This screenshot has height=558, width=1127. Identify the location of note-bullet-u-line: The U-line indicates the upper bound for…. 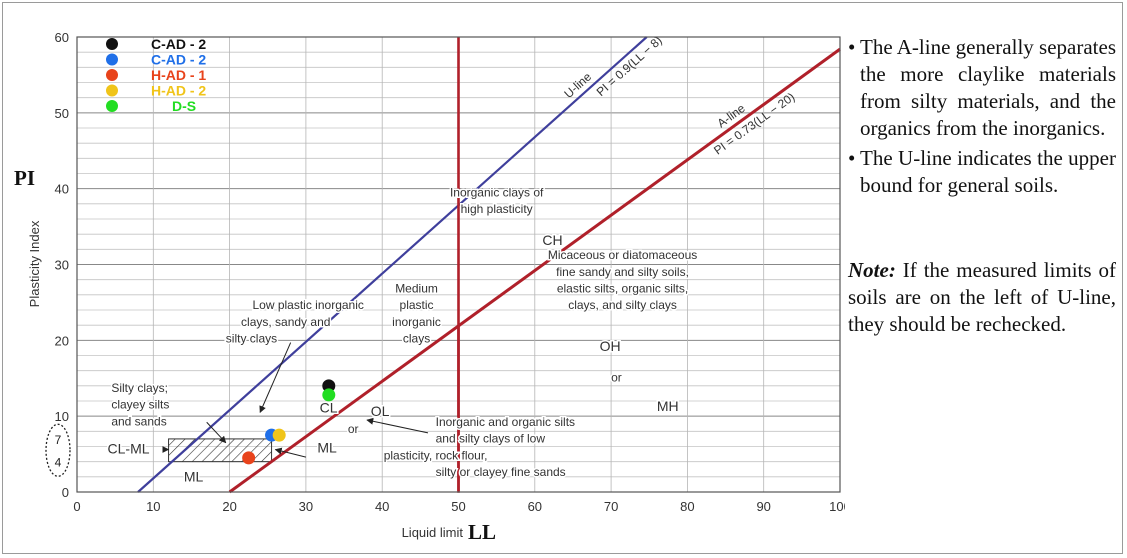
(982, 172).